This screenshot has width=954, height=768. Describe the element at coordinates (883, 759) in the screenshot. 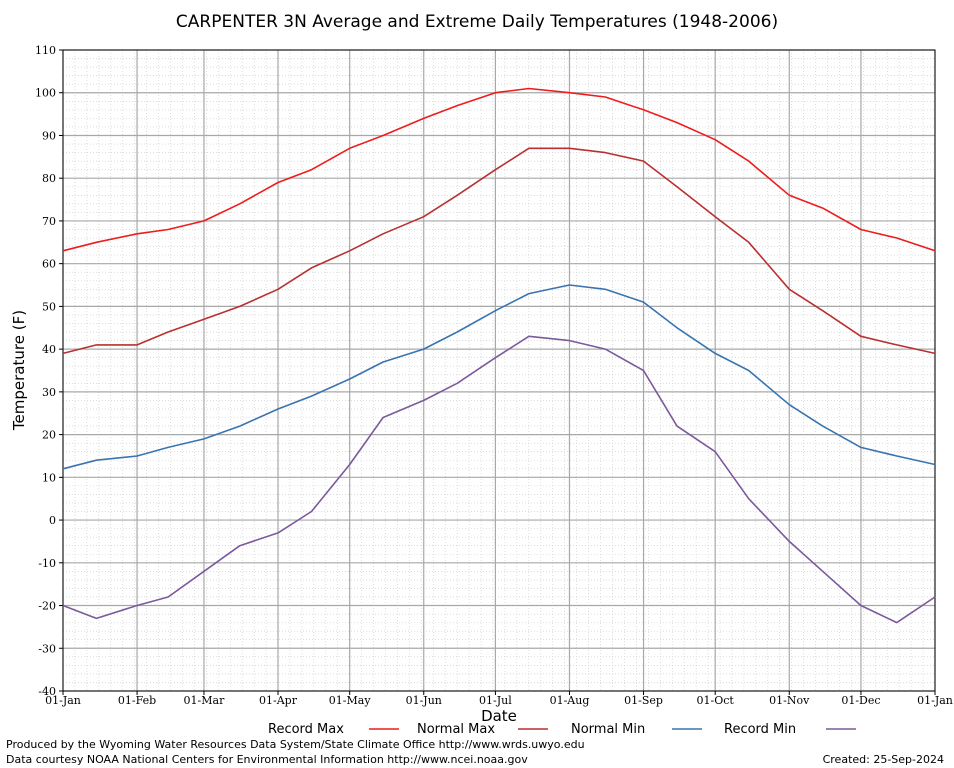

I see `footer-created: Created: 25-Sep-2024` at that location.